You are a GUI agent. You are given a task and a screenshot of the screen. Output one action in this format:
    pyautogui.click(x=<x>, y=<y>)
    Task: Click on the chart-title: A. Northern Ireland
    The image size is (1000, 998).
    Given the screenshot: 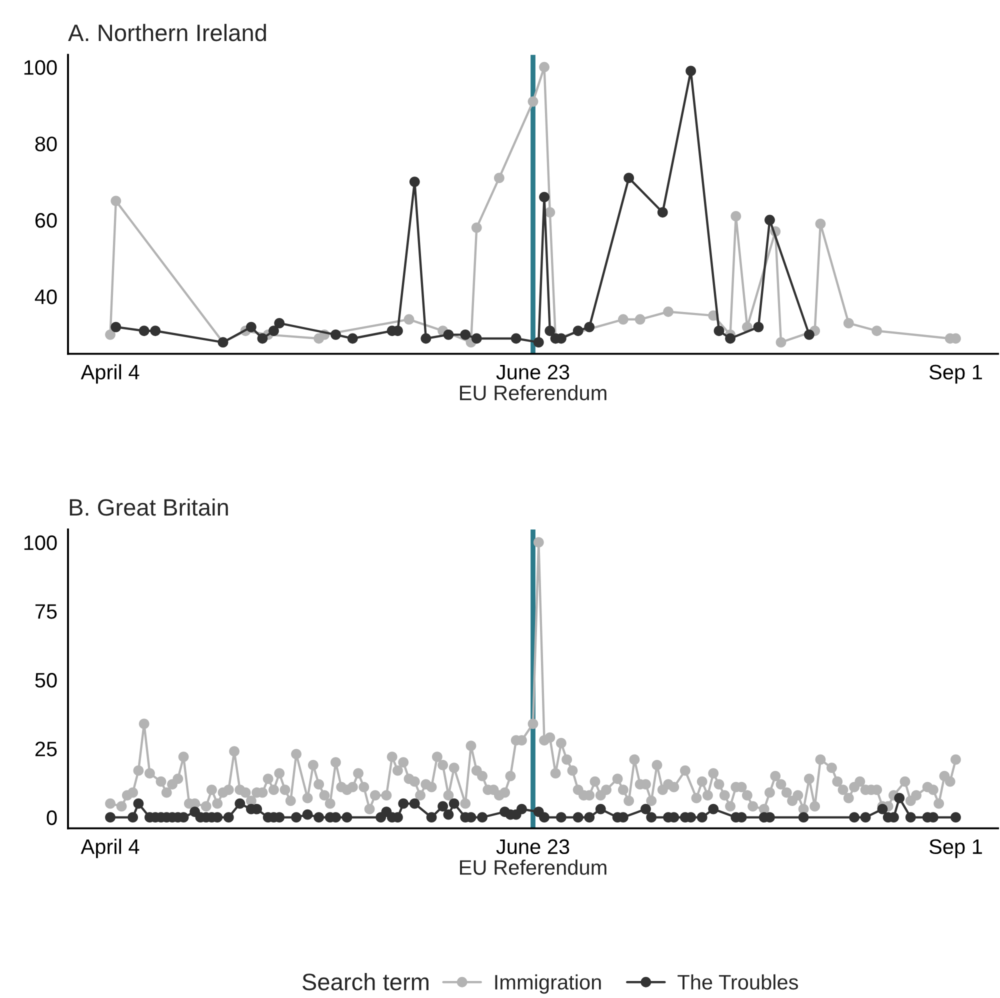 What is the action you would take?
    pyautogui.click(x=167, y=33)
    